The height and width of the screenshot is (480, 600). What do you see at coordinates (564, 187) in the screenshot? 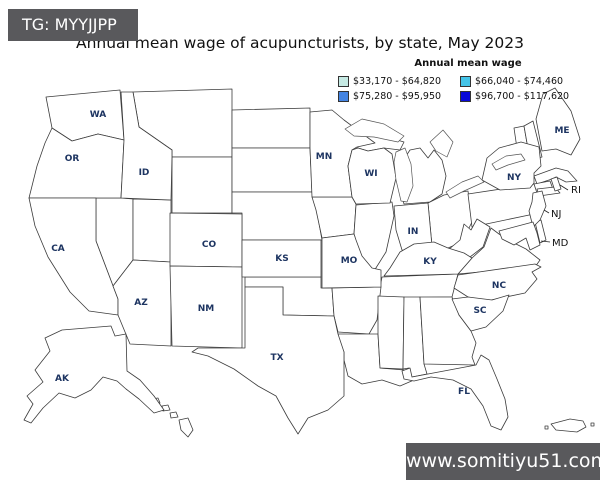
I see `leader-line-RI` at bounding box center [564, 187].